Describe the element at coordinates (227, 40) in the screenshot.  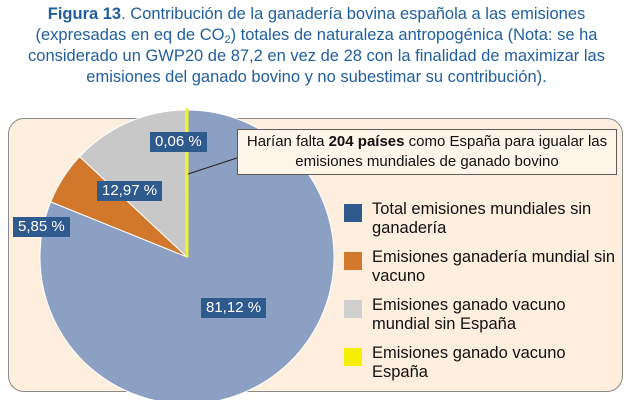
I see `caption-subscript: 2` at that location.